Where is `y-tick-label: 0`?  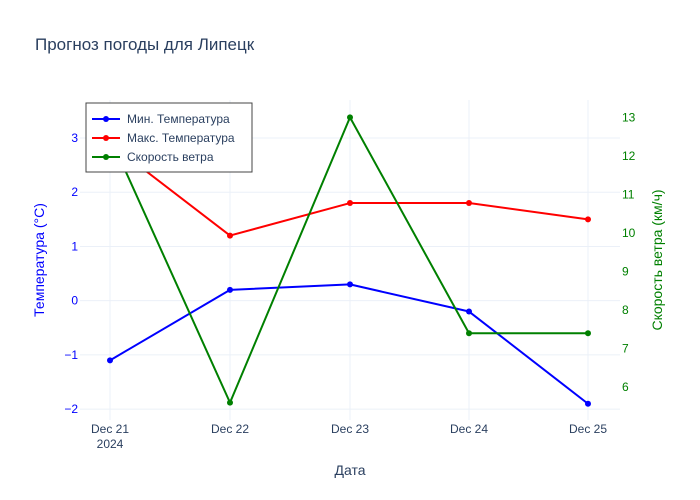 y-tick-label: 0 is located at coordinates (74, 301).